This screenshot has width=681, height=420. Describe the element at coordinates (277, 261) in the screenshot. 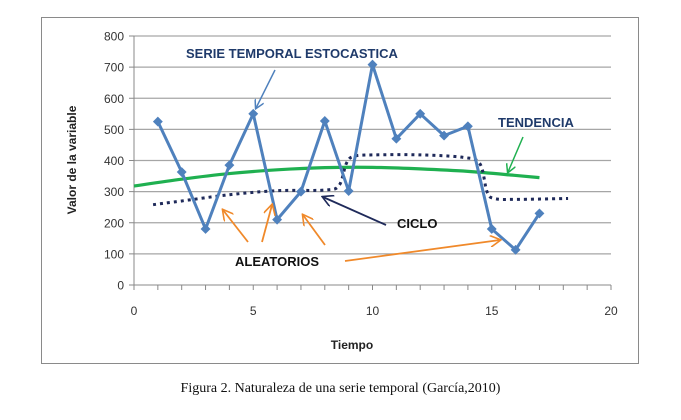

I see `annotation-aleatorios: ALEATORIOS` at that location.